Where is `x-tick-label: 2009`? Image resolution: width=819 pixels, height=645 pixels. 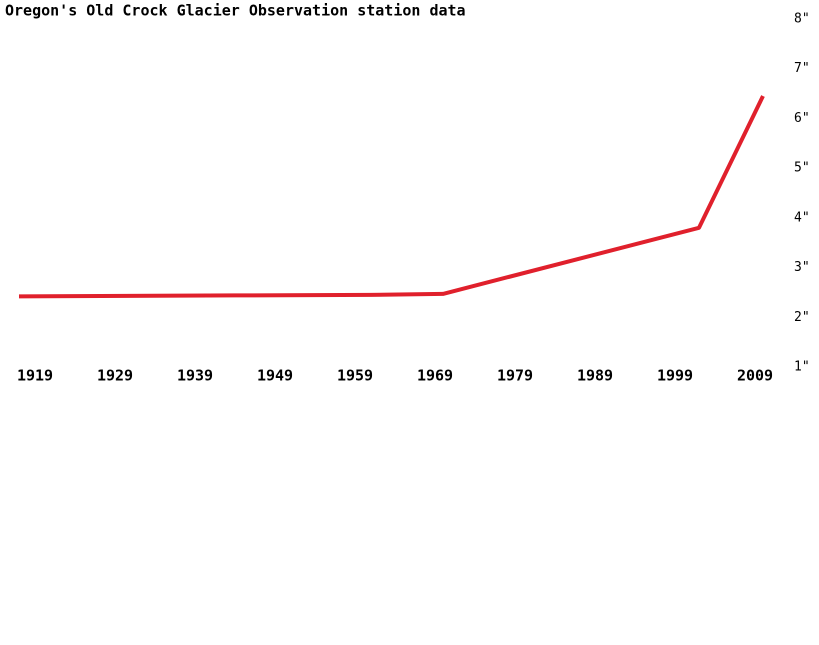 x-tick-label: 2009 is located at coordinates (755, 376).